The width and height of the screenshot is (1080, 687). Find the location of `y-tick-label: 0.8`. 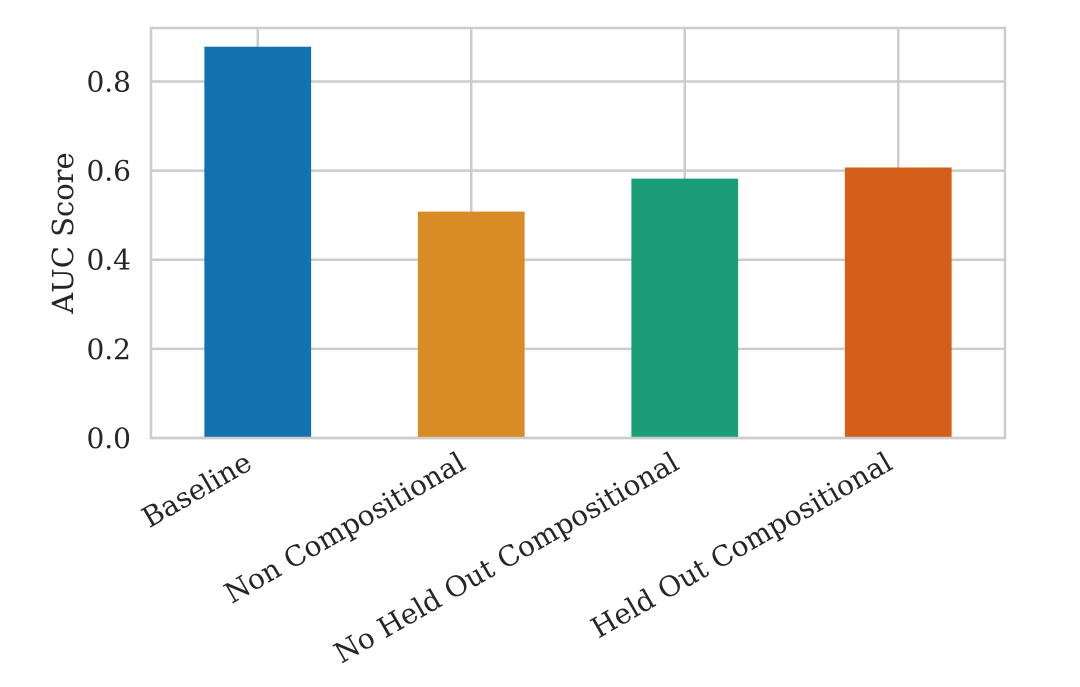

y-tick-label: 0.8 is located at coordinates (108, 81).